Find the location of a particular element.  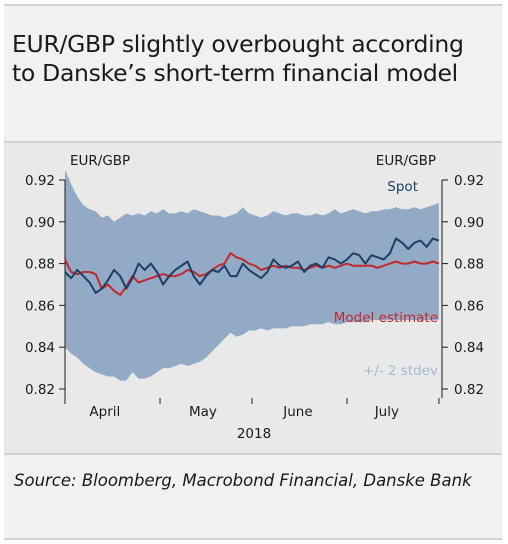

x-tick-label: April is located at coordinates (104, 412).